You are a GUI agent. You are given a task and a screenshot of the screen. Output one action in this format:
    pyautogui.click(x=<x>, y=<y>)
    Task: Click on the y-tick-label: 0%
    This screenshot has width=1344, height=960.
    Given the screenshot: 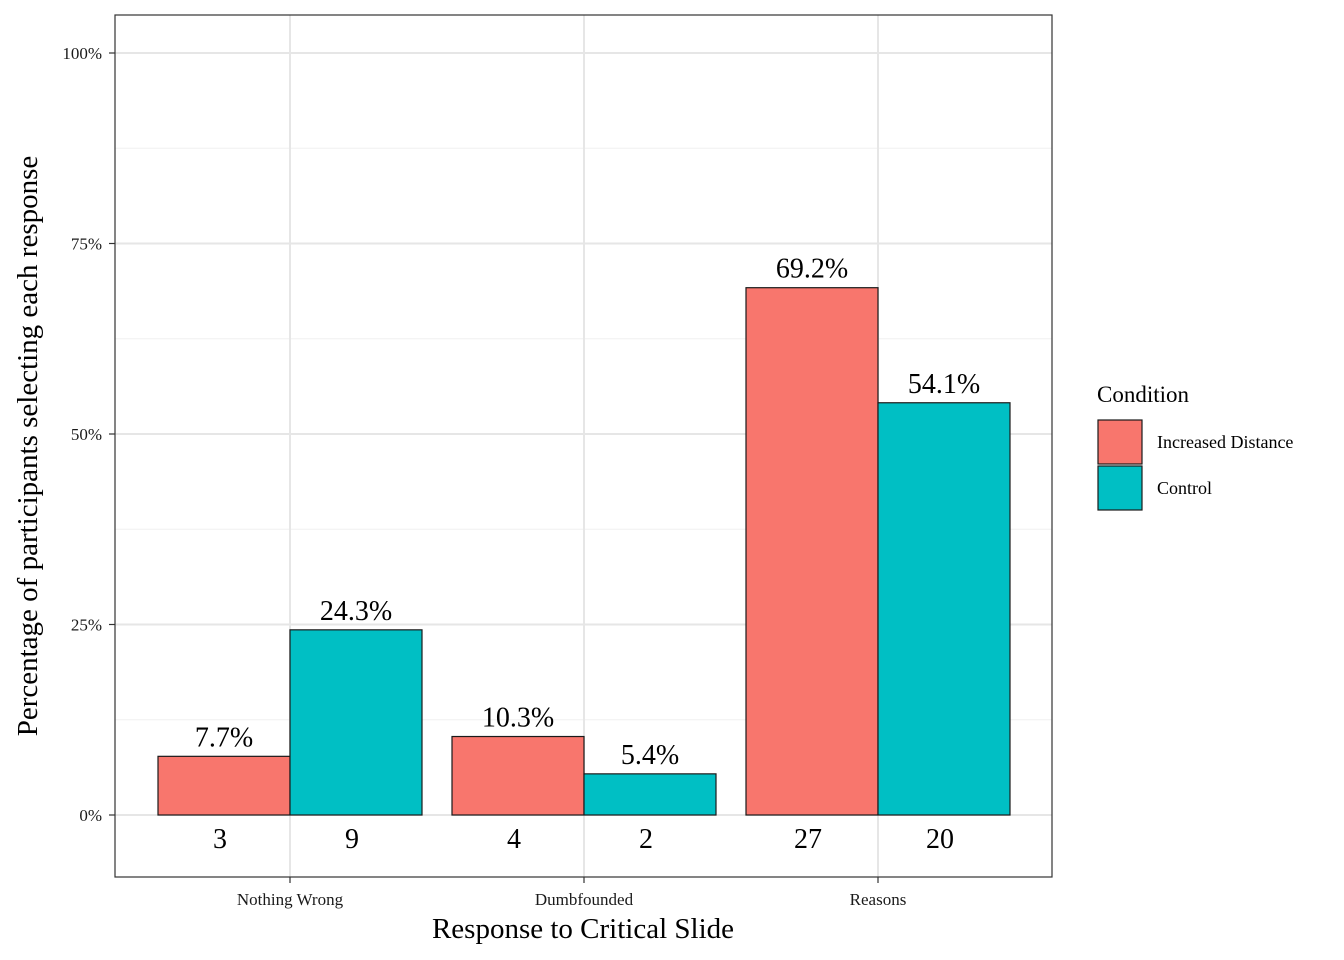 What is the action you would take?
    pyautogui.click(x=90, y=815)
    